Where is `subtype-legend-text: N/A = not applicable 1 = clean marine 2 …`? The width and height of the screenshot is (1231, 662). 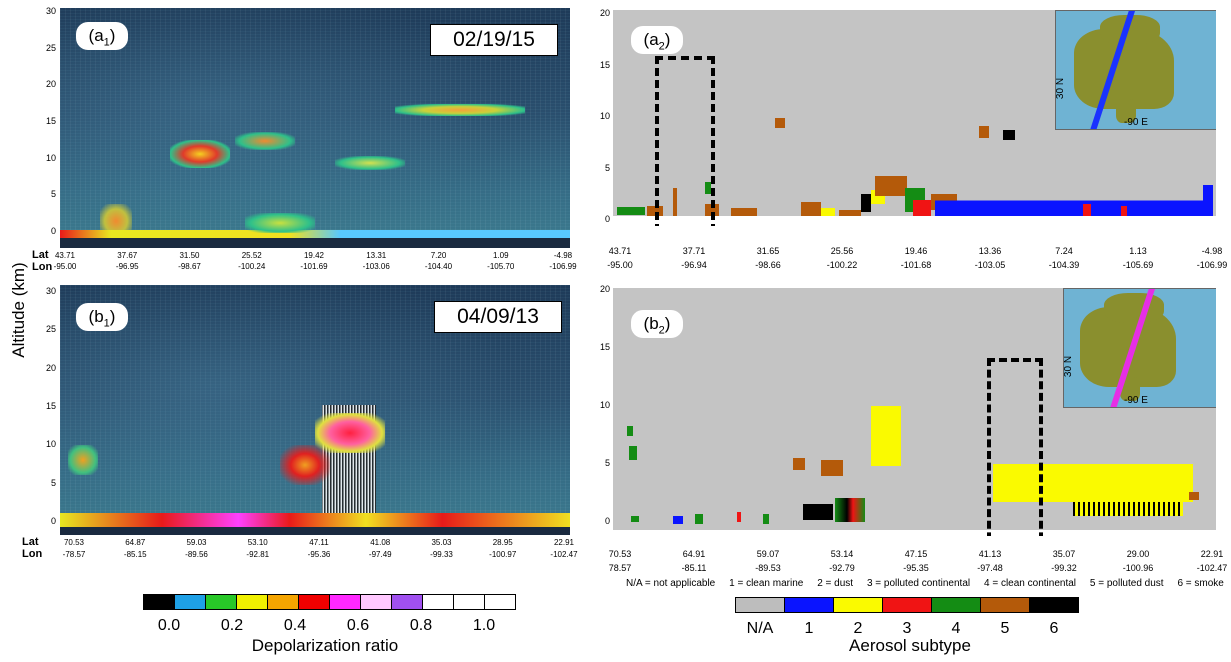
subtype-legend-text: N/A = not applicable 1 = clean marine 2 … is located at coordinates (925, 583).